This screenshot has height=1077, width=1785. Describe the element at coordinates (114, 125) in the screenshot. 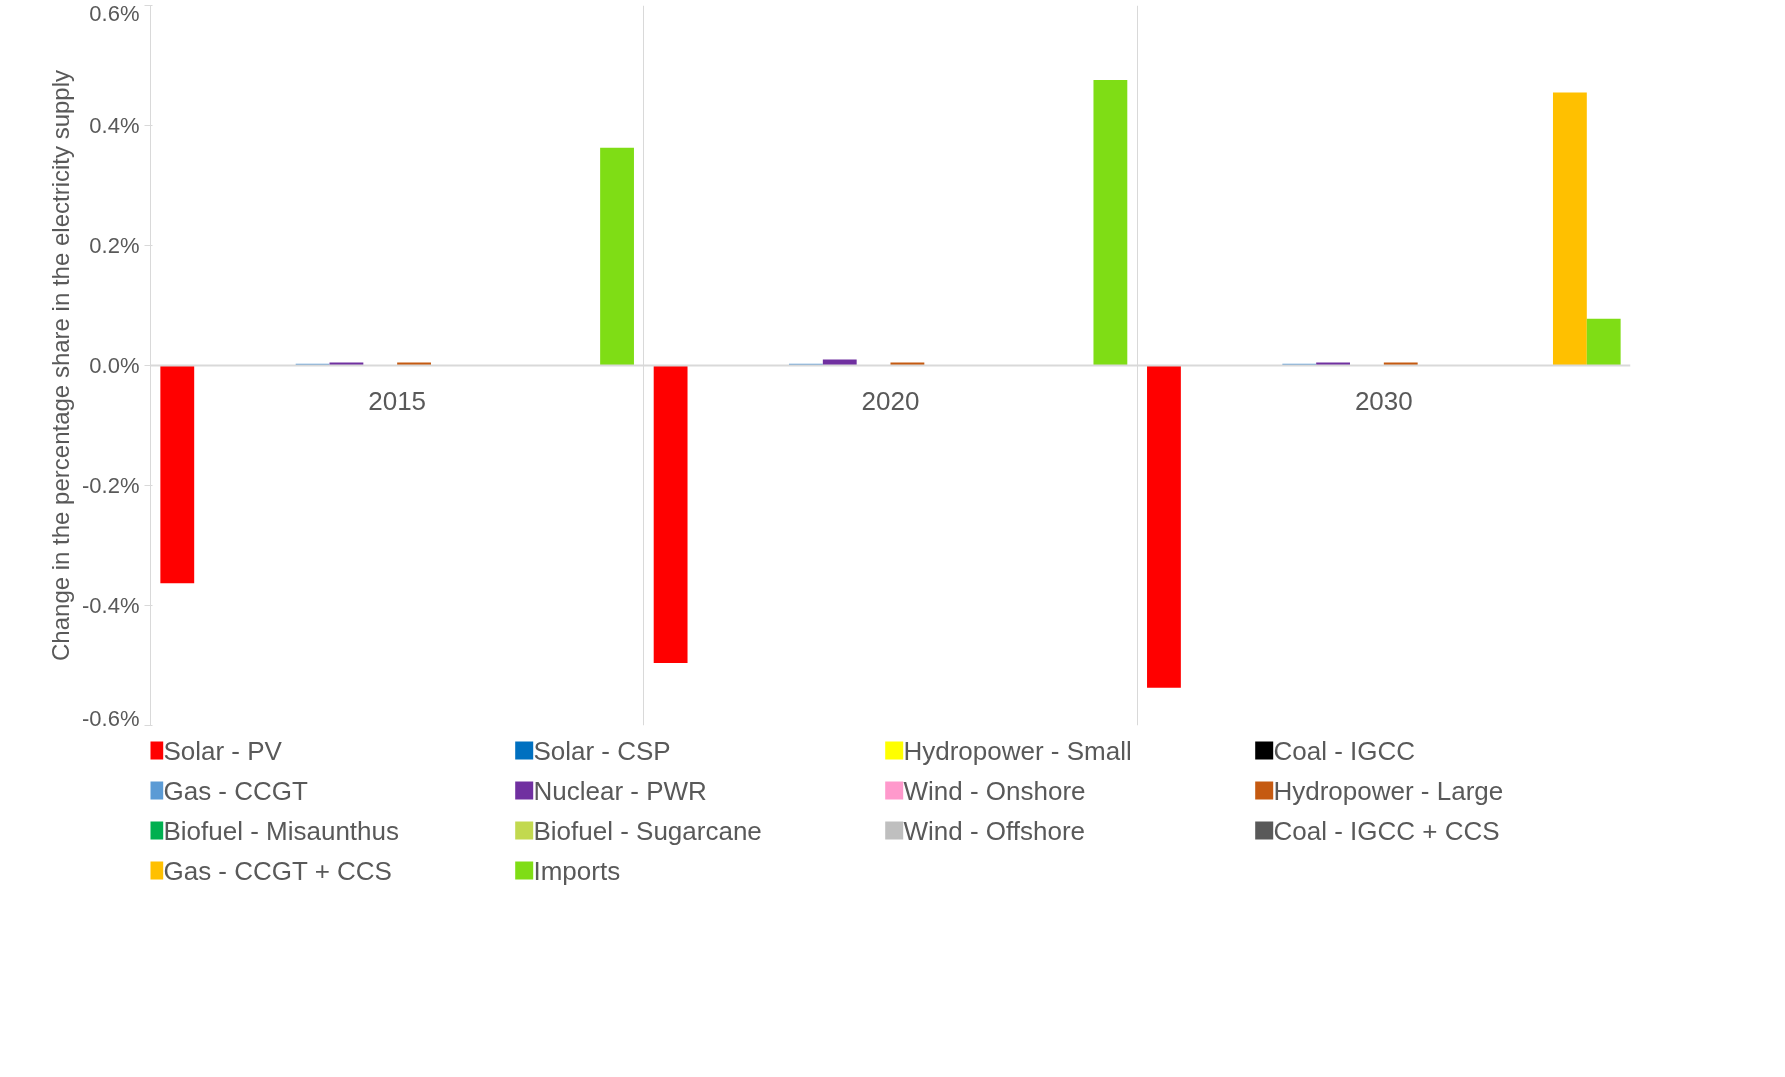

I see `y-tick-label: 0.4%` at that location.